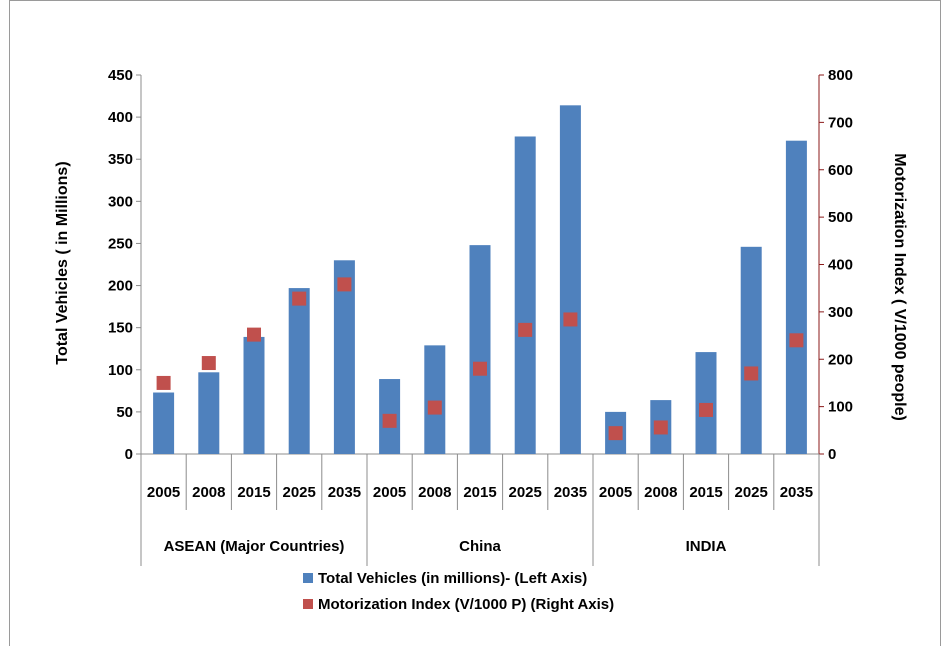 The width and height of the screenshot is (943, 646). Describe the element at coordinates (120, 117) in the screenshot. I see `y-tick-label: 400` at that location.